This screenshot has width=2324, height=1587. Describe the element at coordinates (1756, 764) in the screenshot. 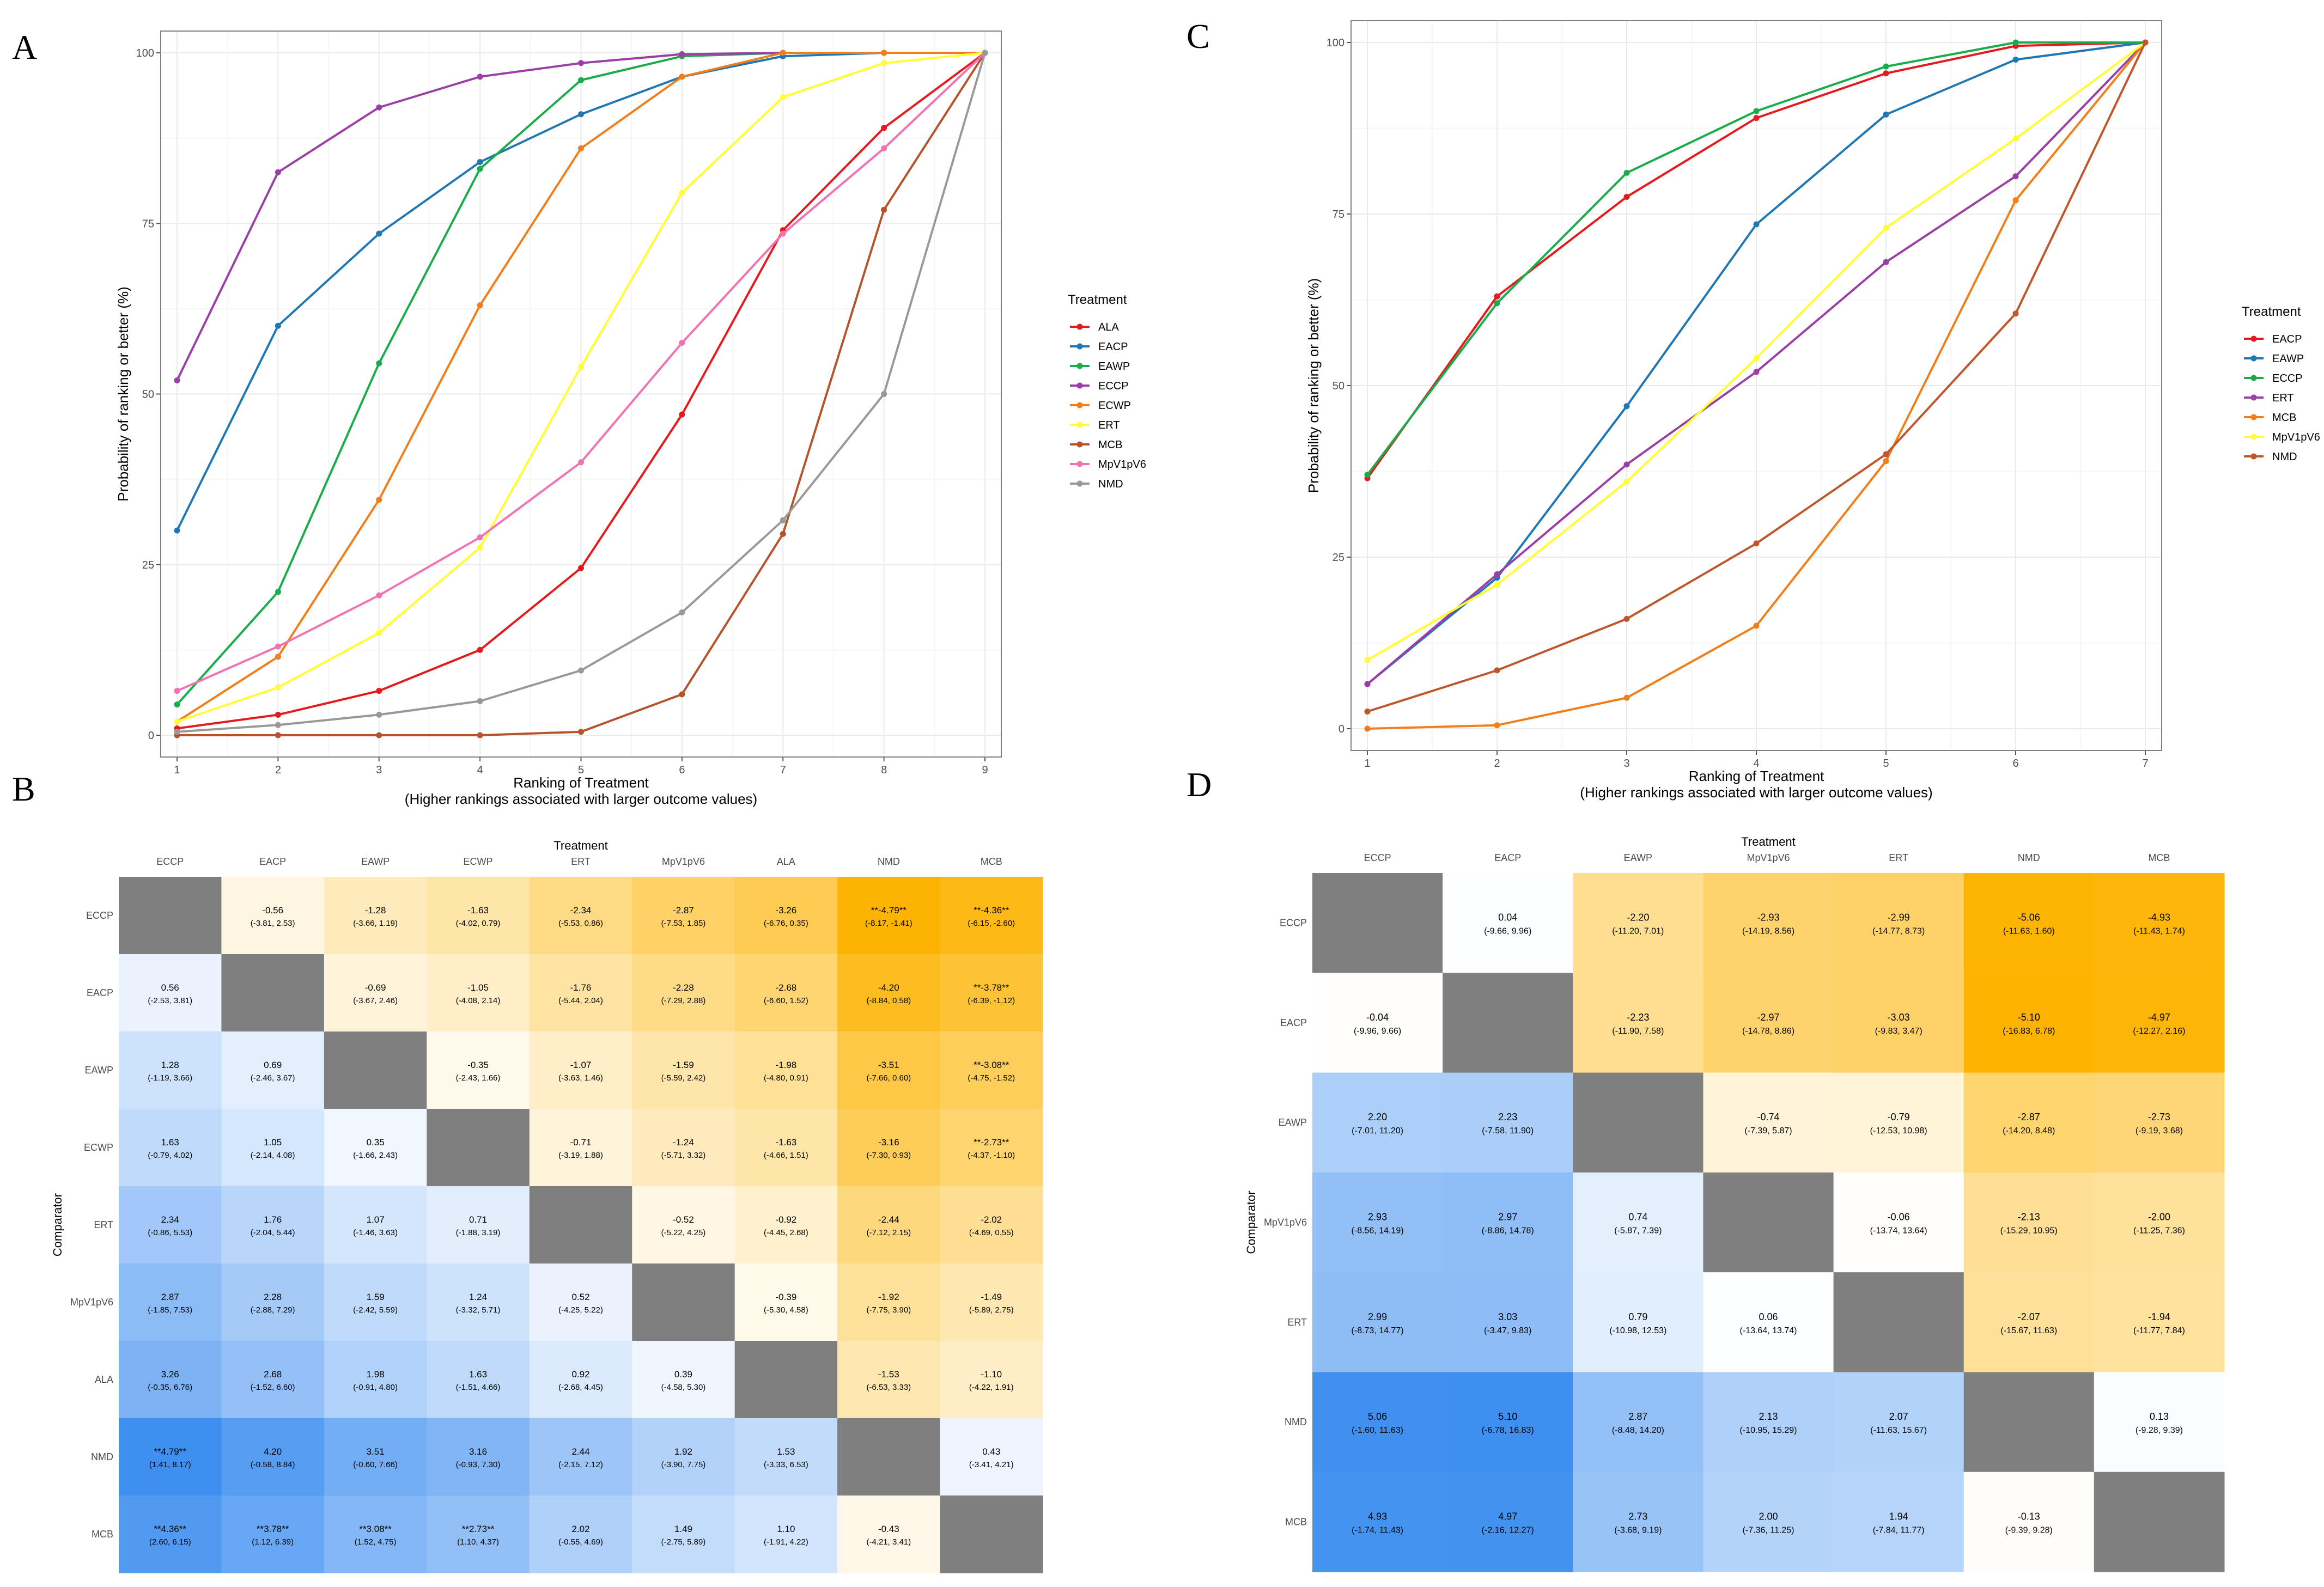

I see `x-tick-label: 4` at that location.